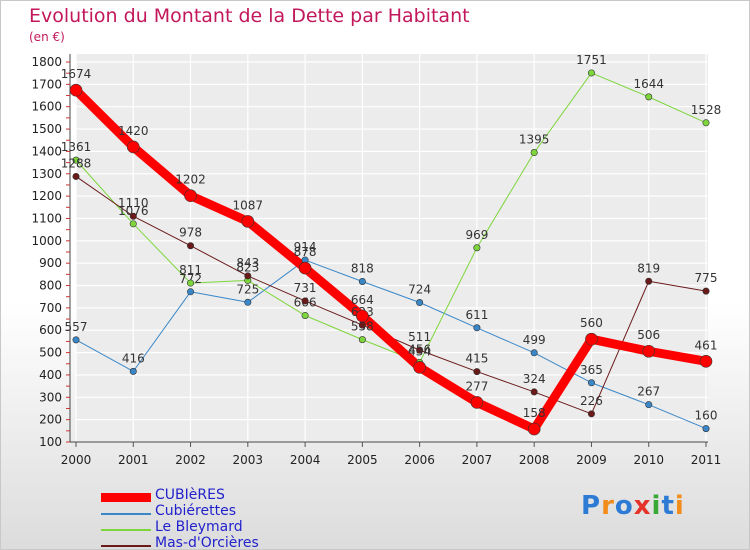  I want to click on data-label: 772, so click(190, 279).